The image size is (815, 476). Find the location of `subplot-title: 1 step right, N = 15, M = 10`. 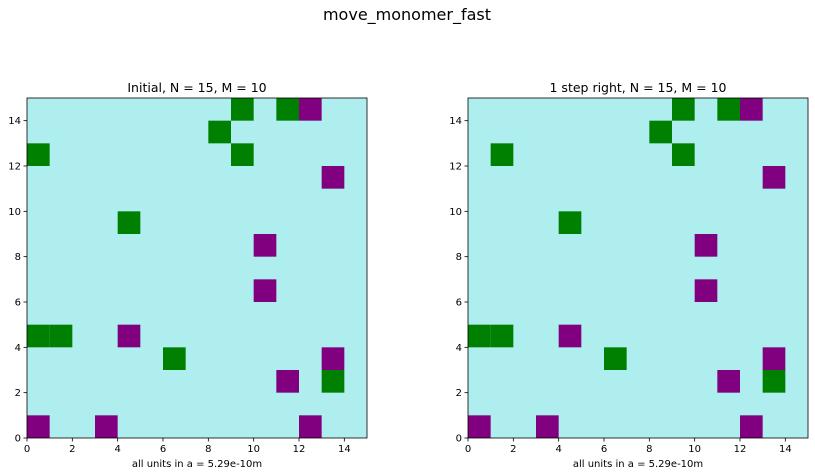

subplot-title: 1 step right, N = 15, M = 10 is located at coordinates (638, 87).